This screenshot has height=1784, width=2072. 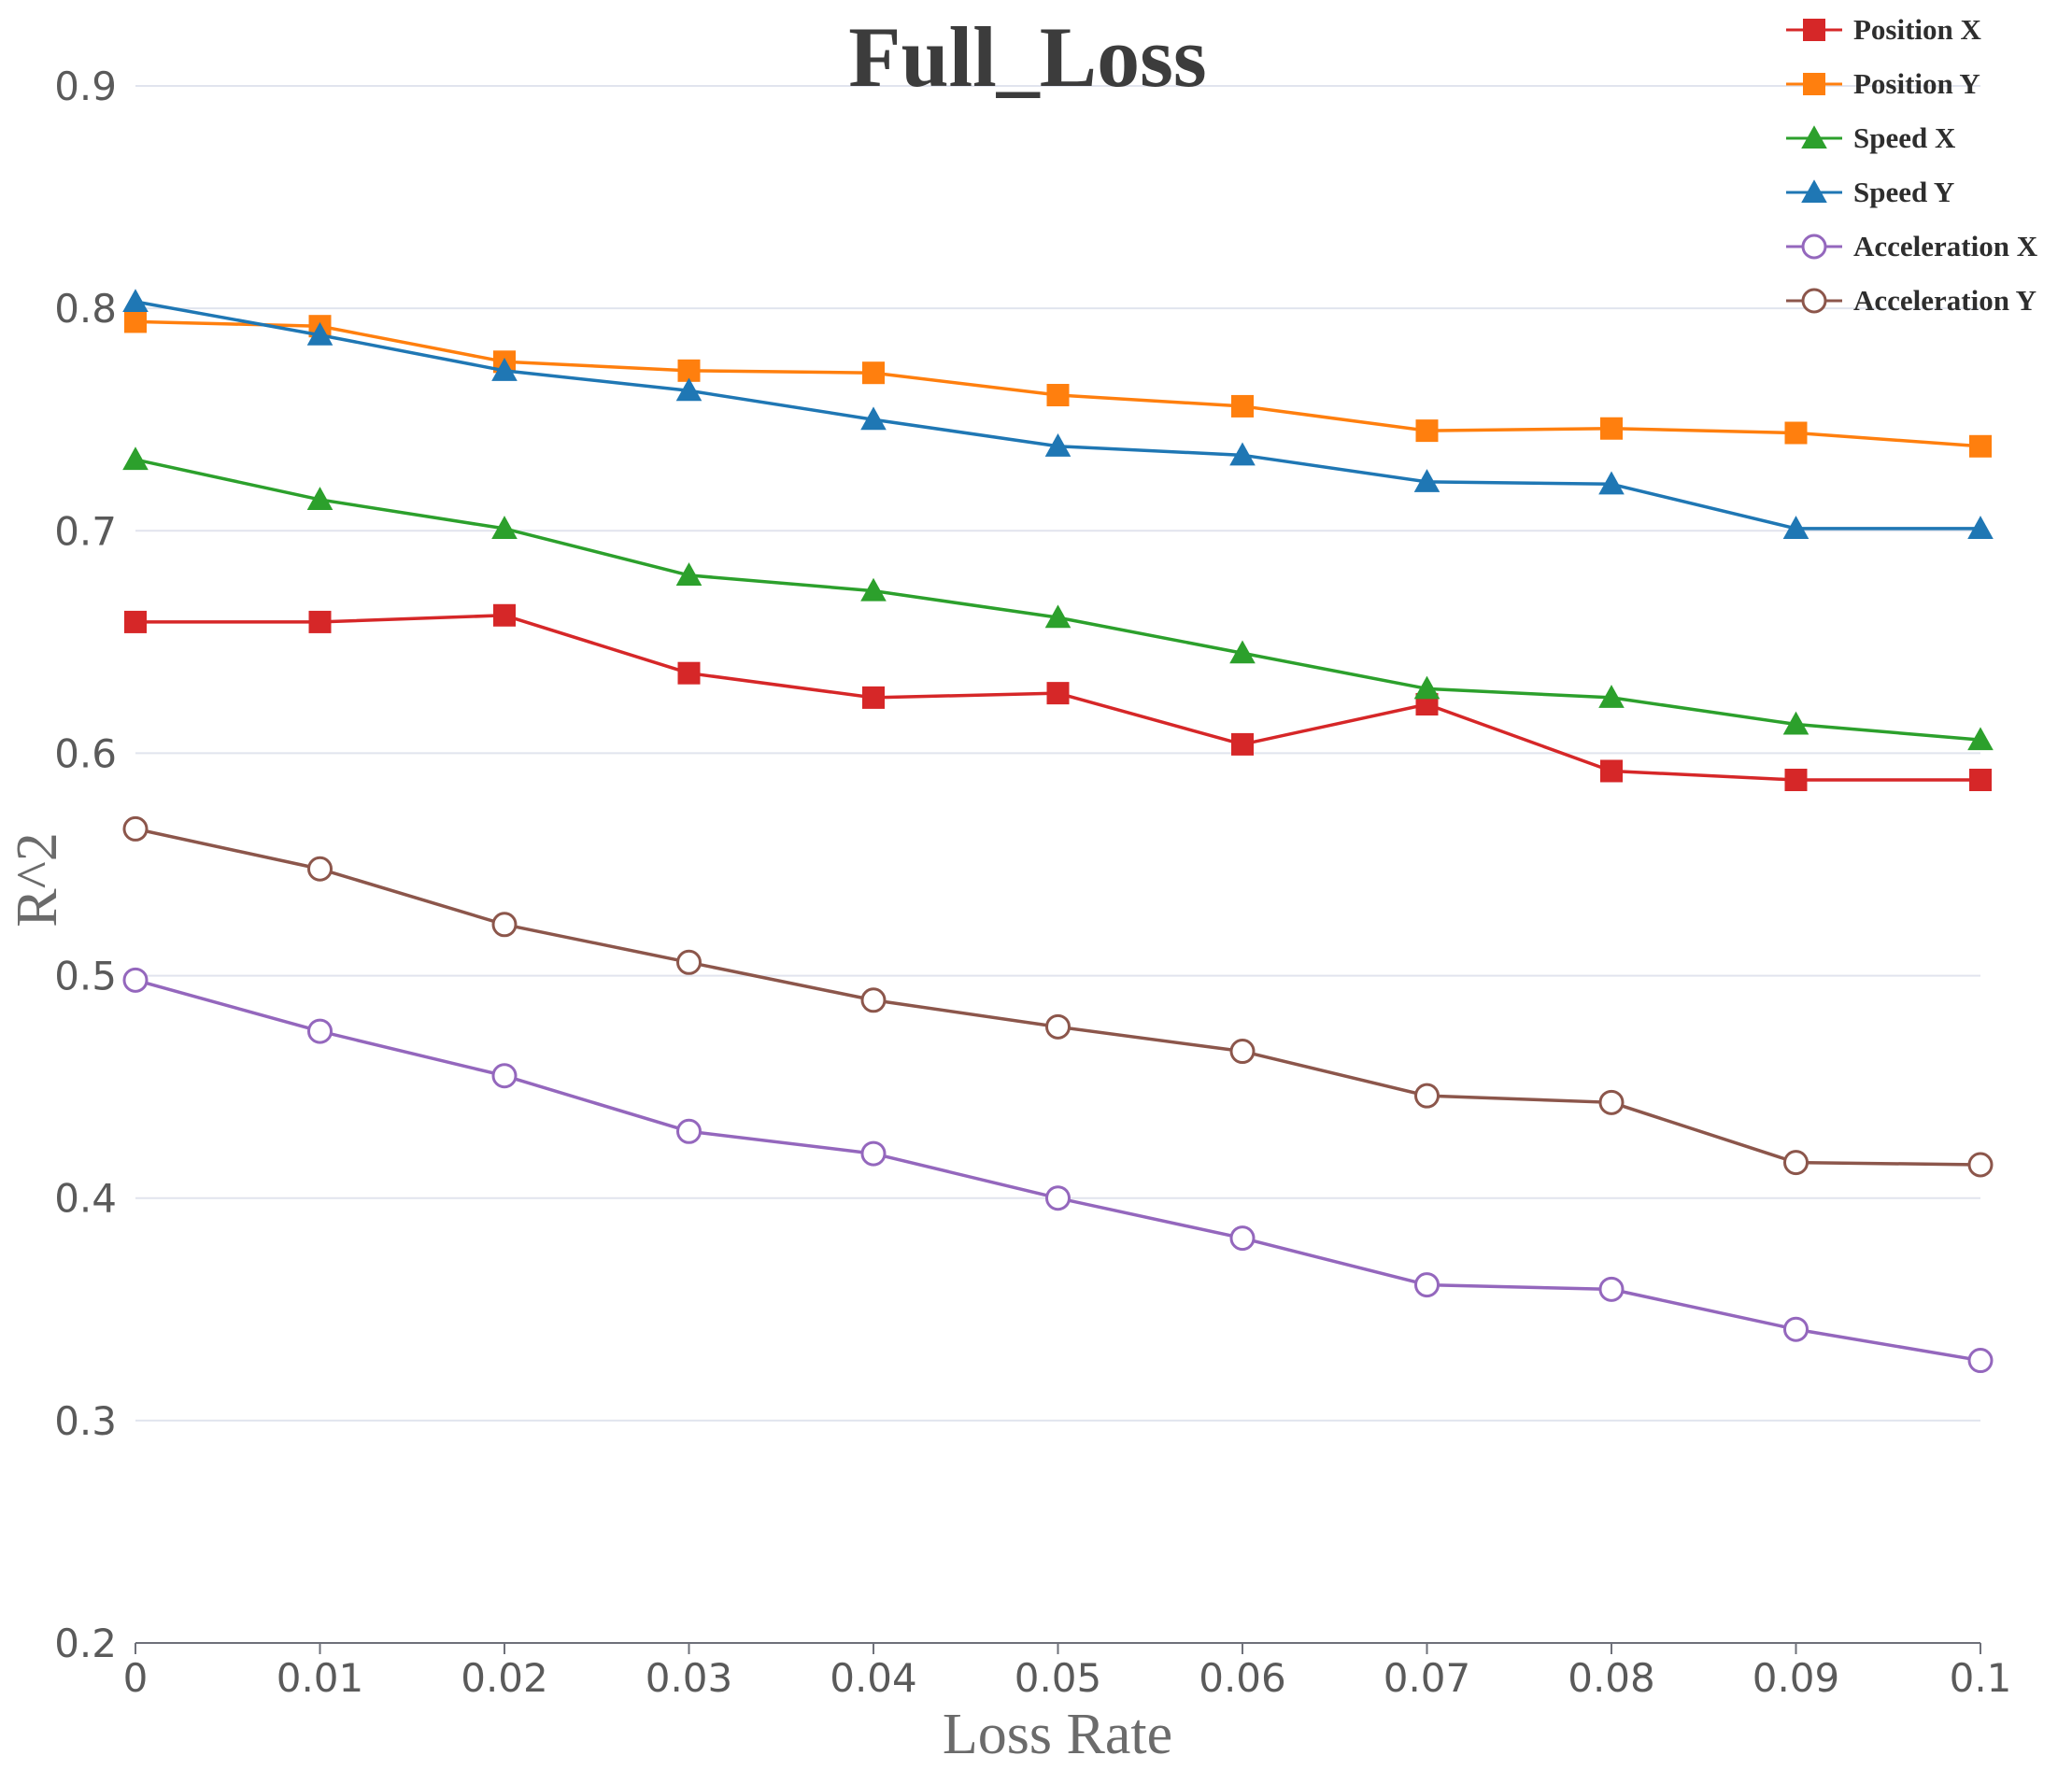 I want to click on x-tick-label: 0.04, so click(x=873, y=1678).